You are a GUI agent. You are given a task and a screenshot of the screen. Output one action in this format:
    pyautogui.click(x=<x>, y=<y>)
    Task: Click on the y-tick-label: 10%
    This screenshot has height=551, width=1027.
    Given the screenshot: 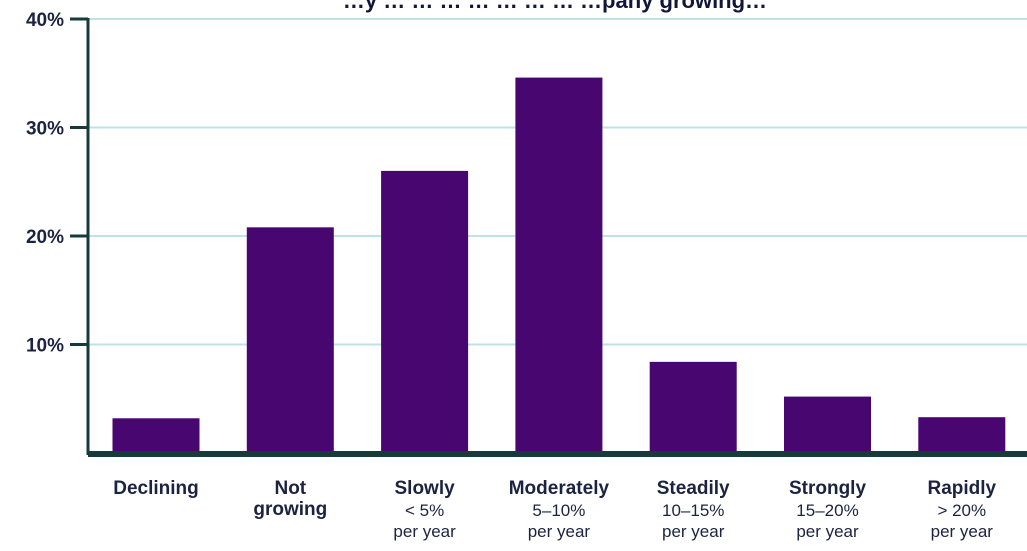 What is the action you would take?
    pyautogui.click(x=45, y=346)
    